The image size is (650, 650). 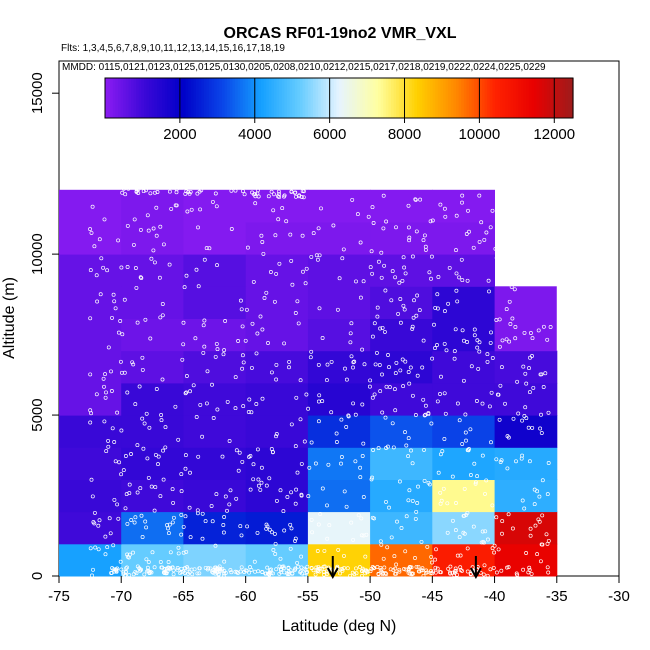 I want to click on x-tick-label: -75, so click(x=59, y=596).